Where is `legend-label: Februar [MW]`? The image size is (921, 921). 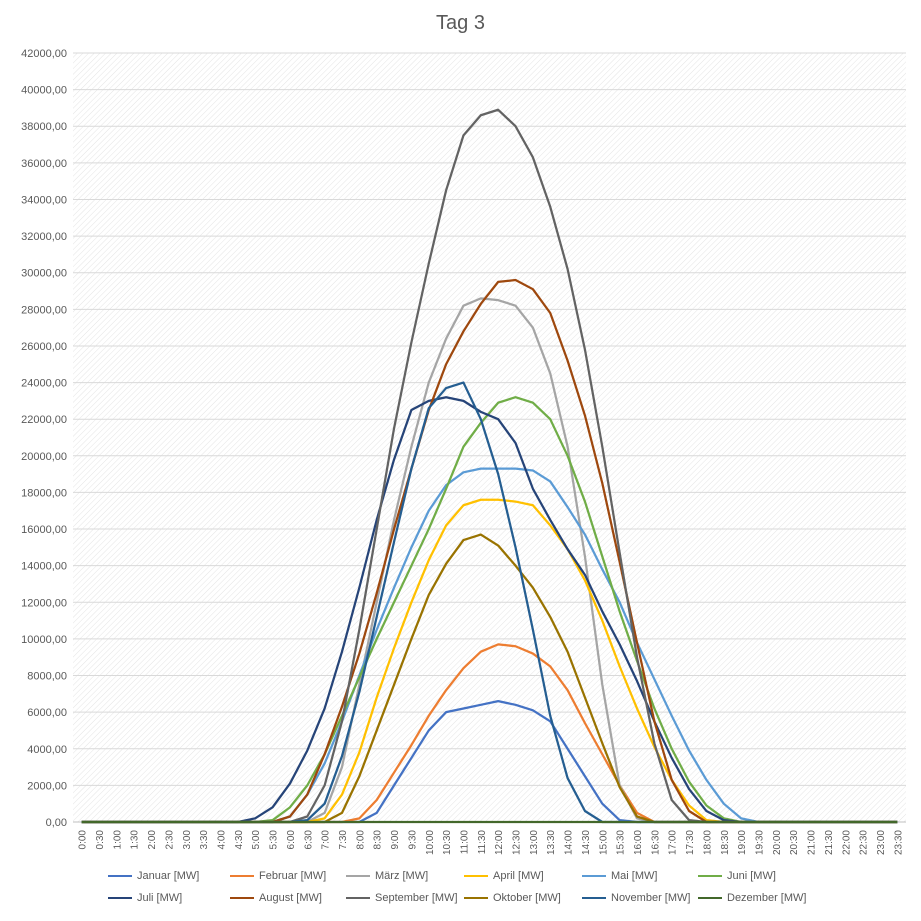 legend-label: Februar [MW] is located at coordinates (293, 876).